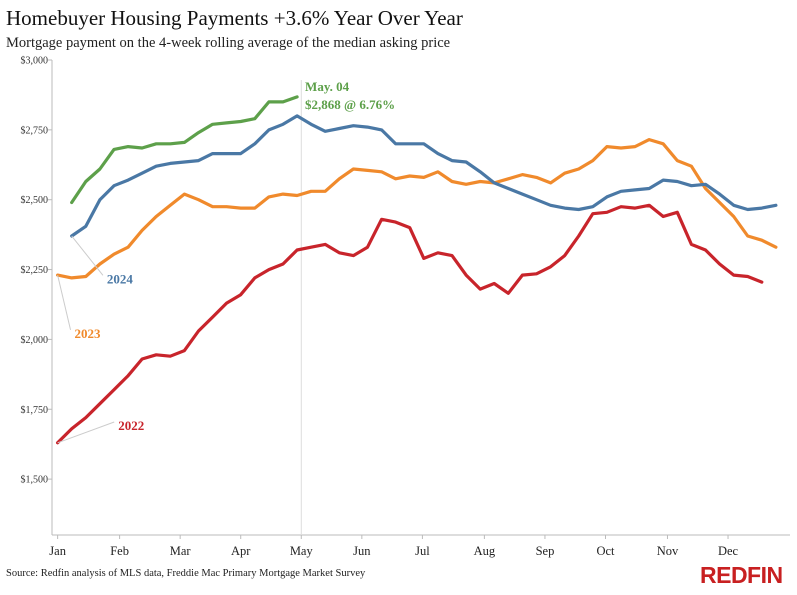 The height and width of the screenshot is (595, 797). I want to click on x-tick-label: Sep, so click(545, 551).